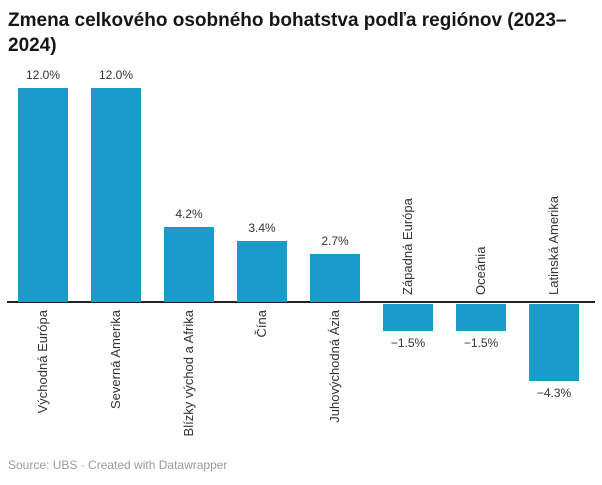  I want to click on bar-value-label: −4.3%, so click(554, 393).